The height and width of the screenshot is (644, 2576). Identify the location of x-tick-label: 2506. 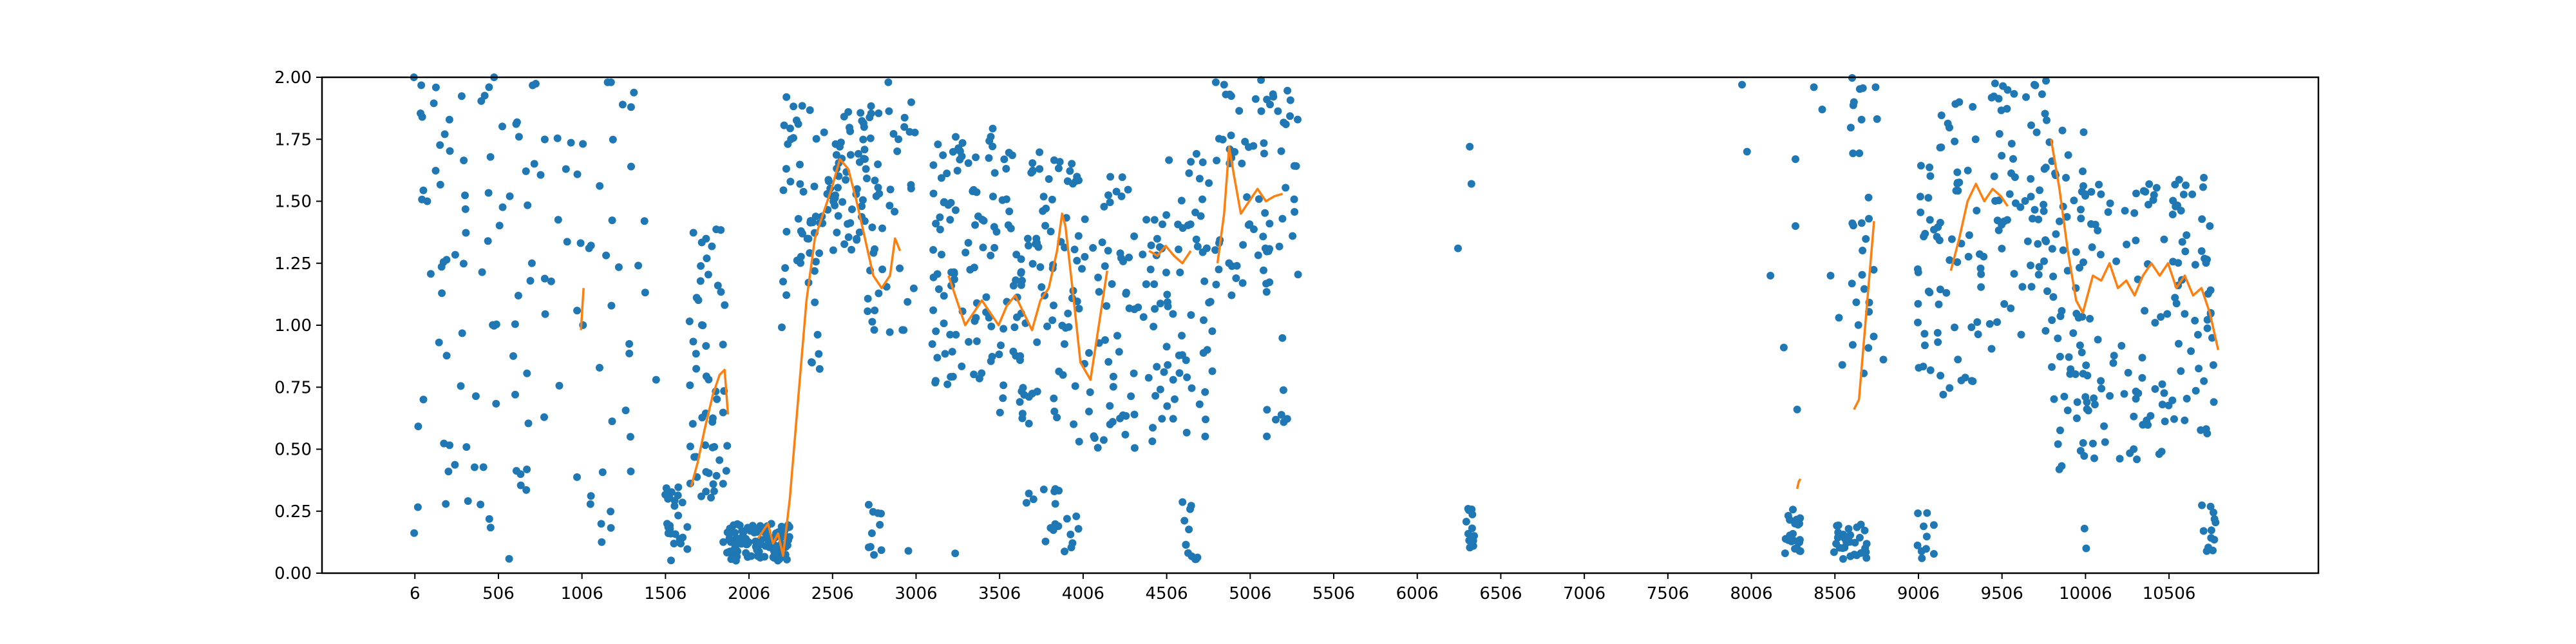
(833, 593).